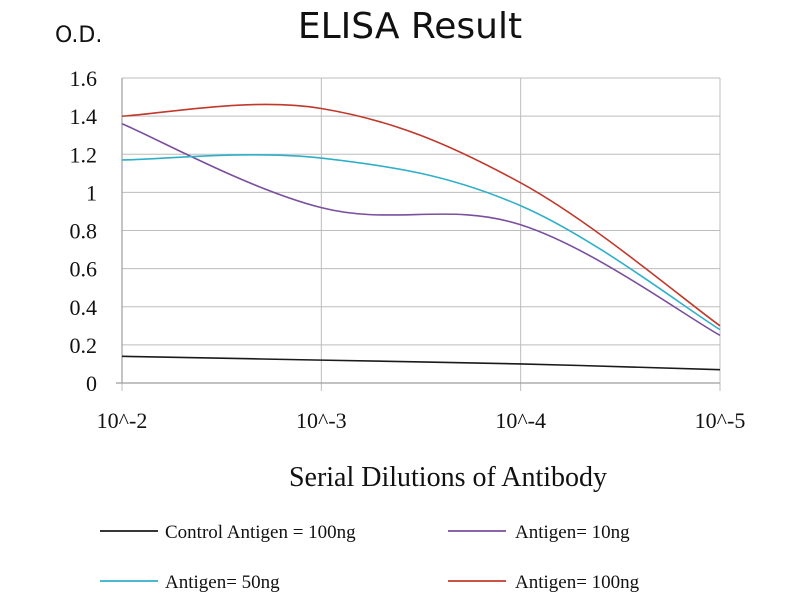 The height and width of the screenshot is (600, 800). I want to click on x-tick-label: 10^-2, so click(122, 420).